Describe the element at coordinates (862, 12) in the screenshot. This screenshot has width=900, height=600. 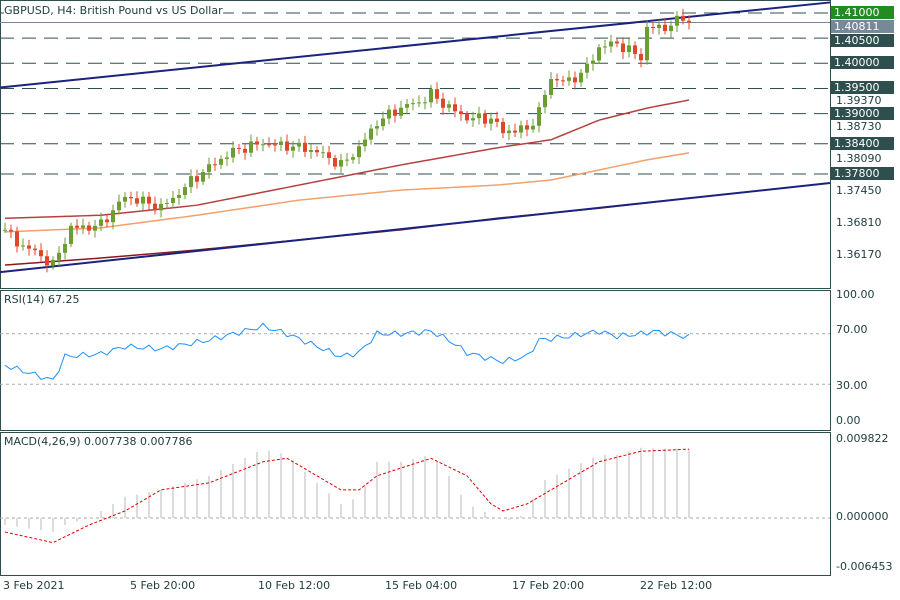
I see `price-tag: 1.41000` at that location.